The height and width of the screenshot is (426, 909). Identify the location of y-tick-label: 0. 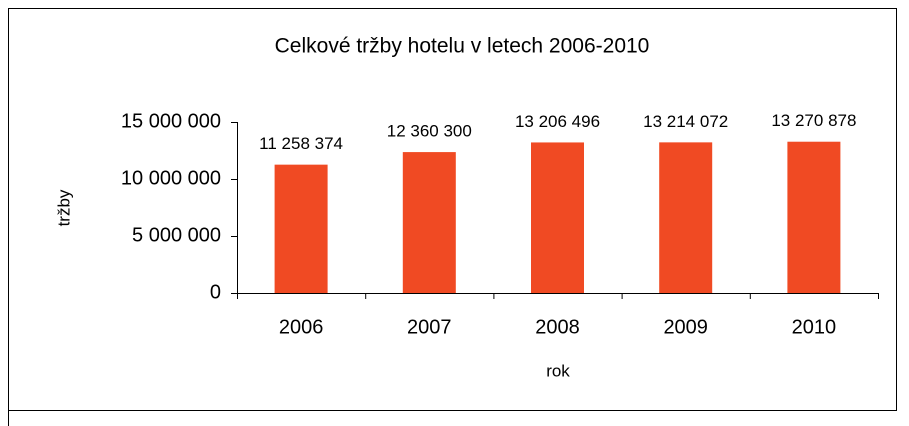
(215, 292).